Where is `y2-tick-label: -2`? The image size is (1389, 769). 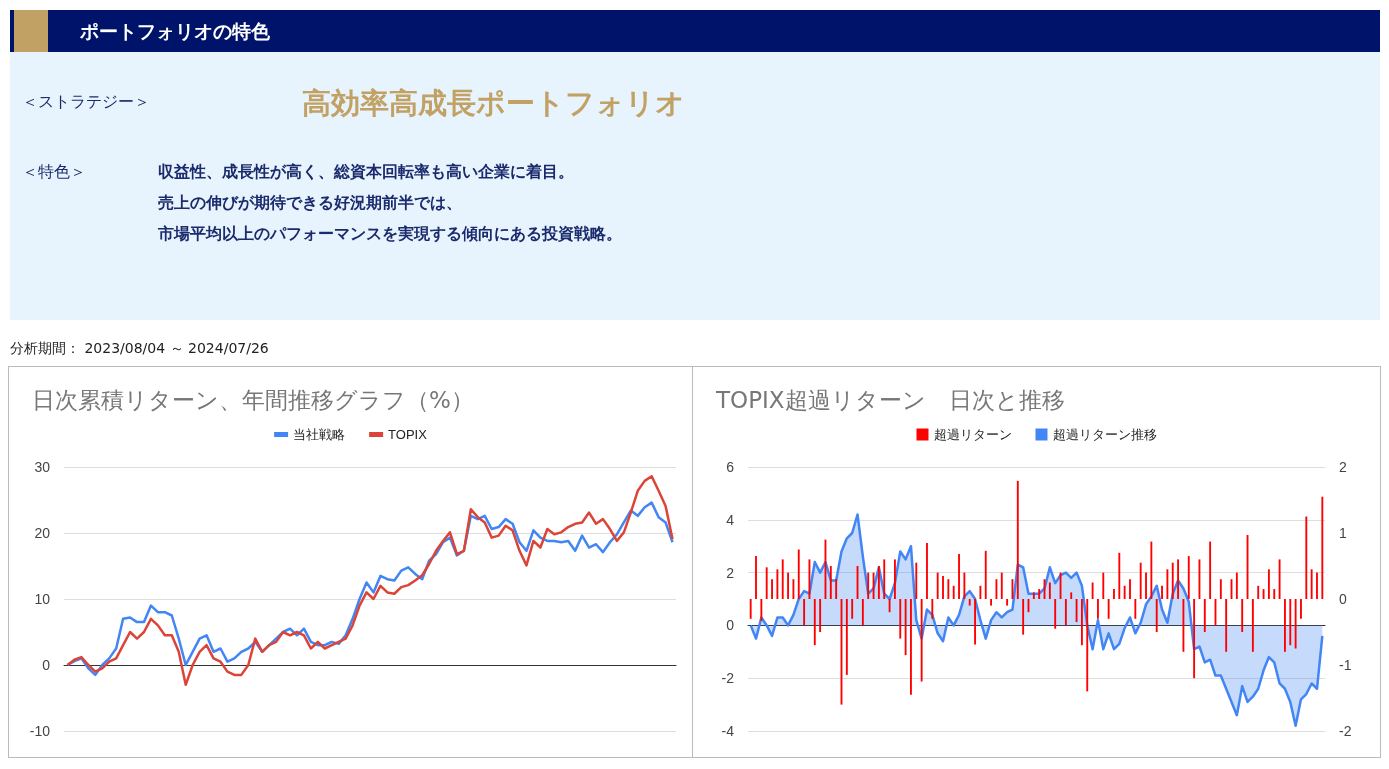
y2-tick-label: -2 is located at coordinates (1345, 731).